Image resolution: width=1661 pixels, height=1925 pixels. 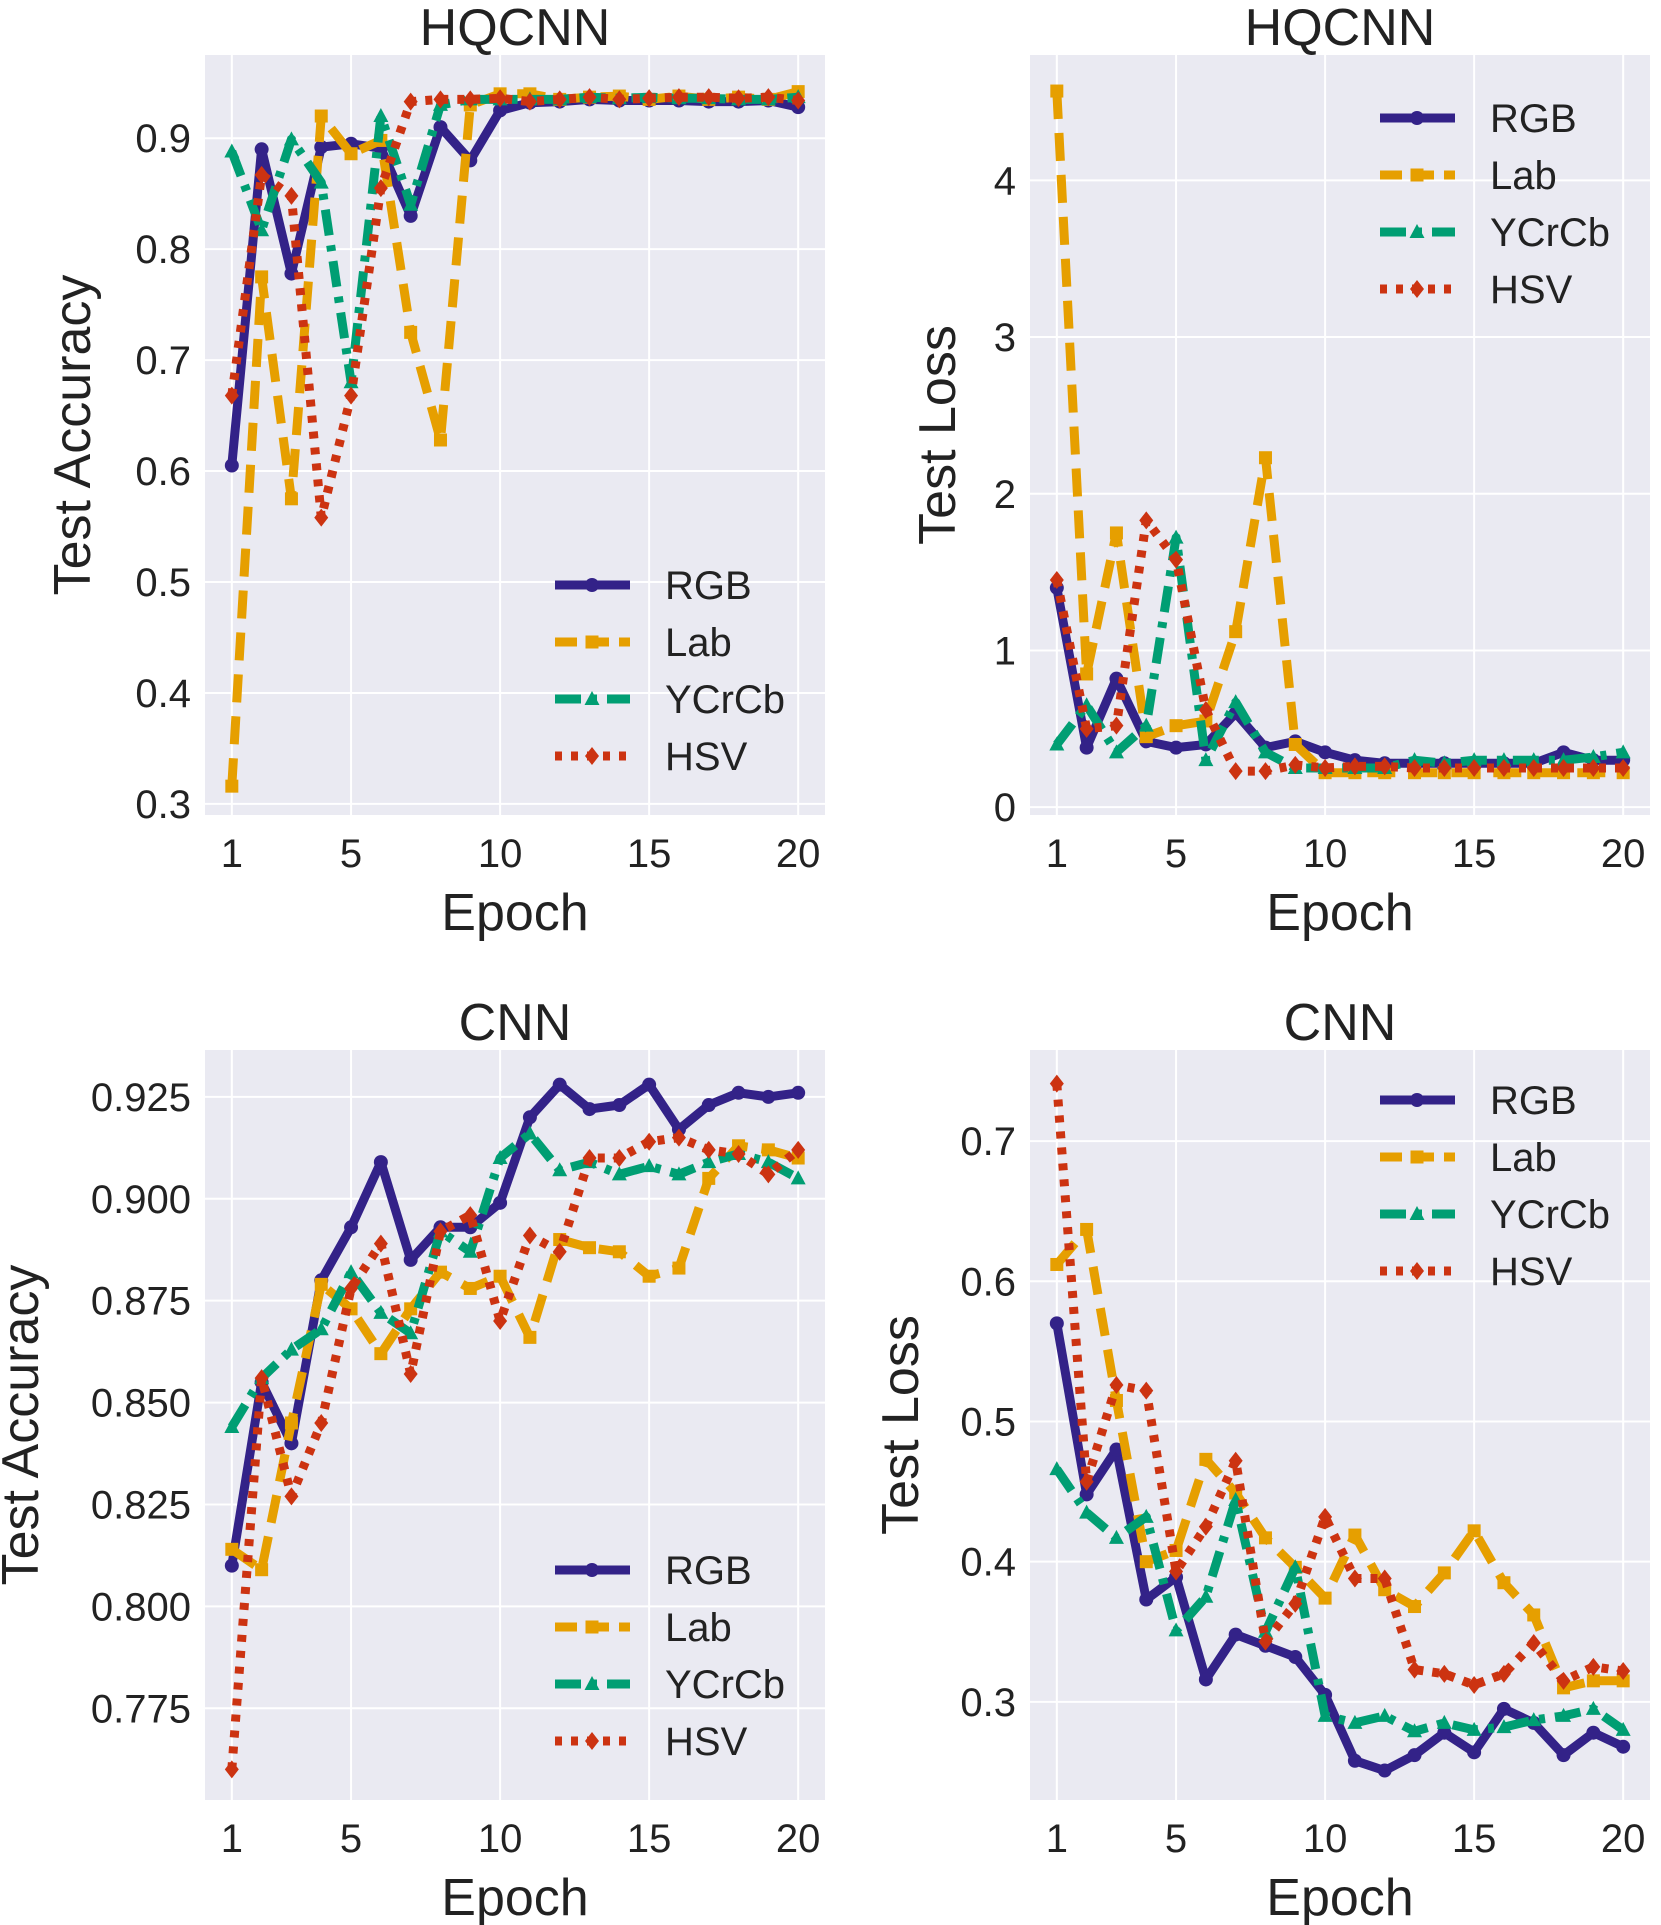 What do you see at coordinates (1057, 1839) in the screenshot?
I see `x-tick-label: 1` at bounding box center [1057, 1839].